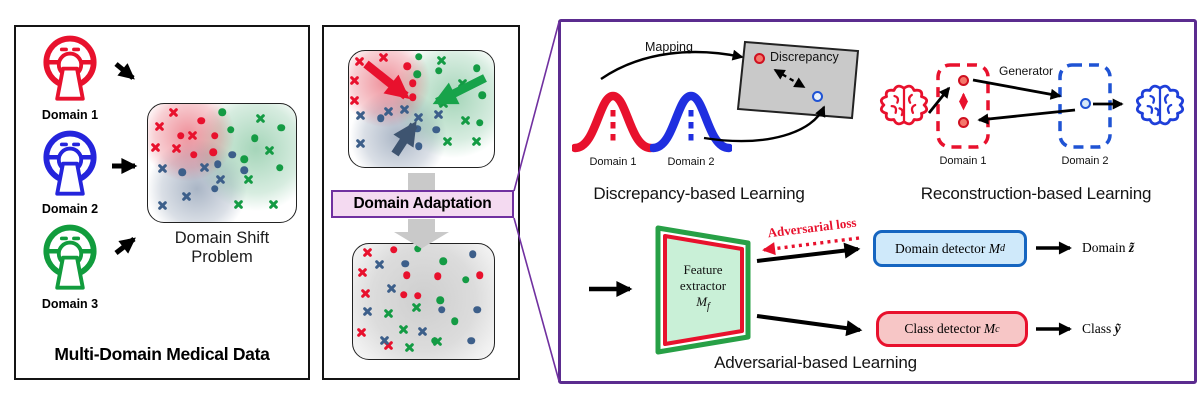 The height and width of the screenshot is (401, 1201). What do you see at coordinates (691, 122) in the screenshot?
I see `gaussian-curve-domain2` at bounding box center [691, 122].